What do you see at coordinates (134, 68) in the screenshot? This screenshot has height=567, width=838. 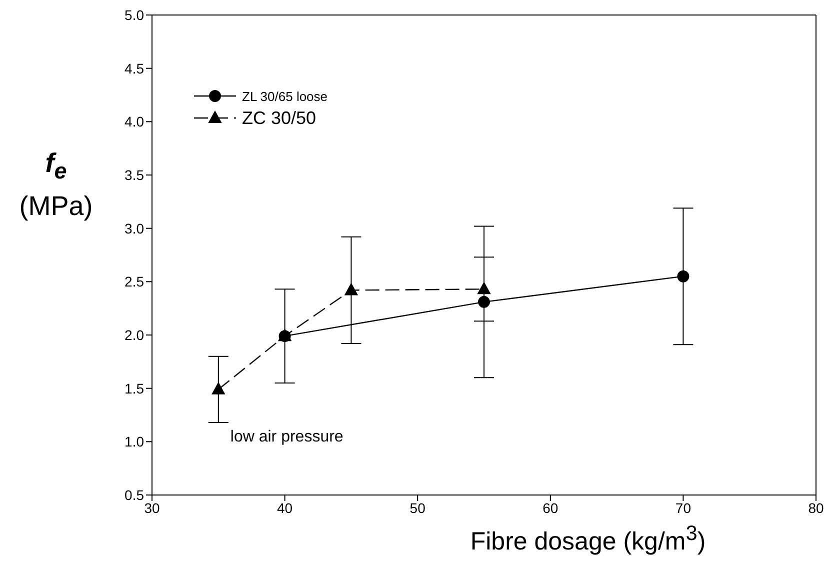 I see `y-tick-label: 4.5` at bounding box center [134, 68].